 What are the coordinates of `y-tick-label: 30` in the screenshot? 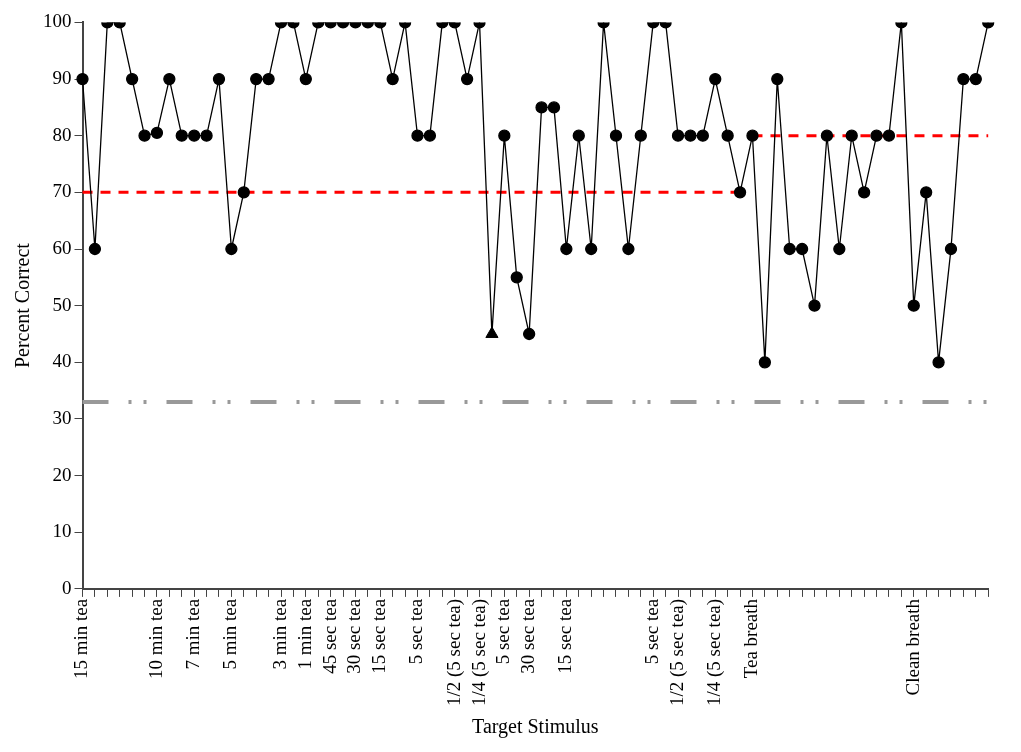 It's located at (62, 417).